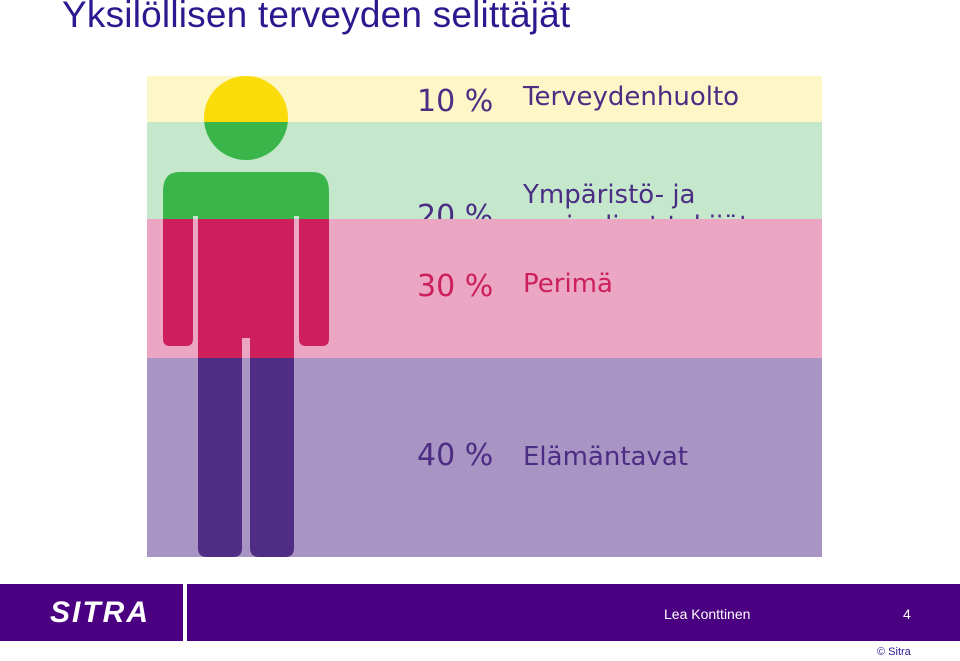  Describe the element at coordinates (480, 612) in the screenshot. I see `footer-bar: SITRA Lea Konttinen 4` at that location.